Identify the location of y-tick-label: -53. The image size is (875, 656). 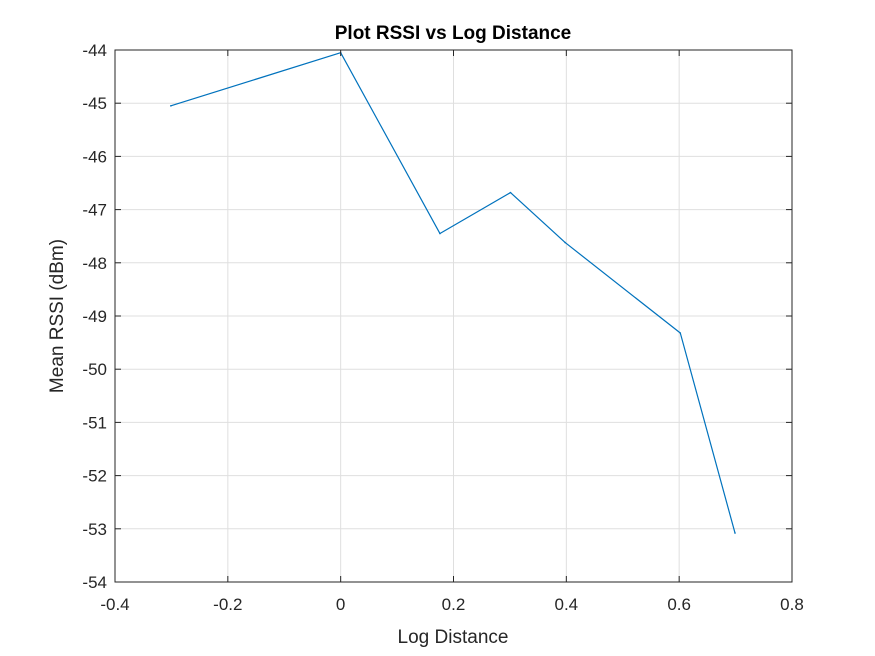
(94, 529).